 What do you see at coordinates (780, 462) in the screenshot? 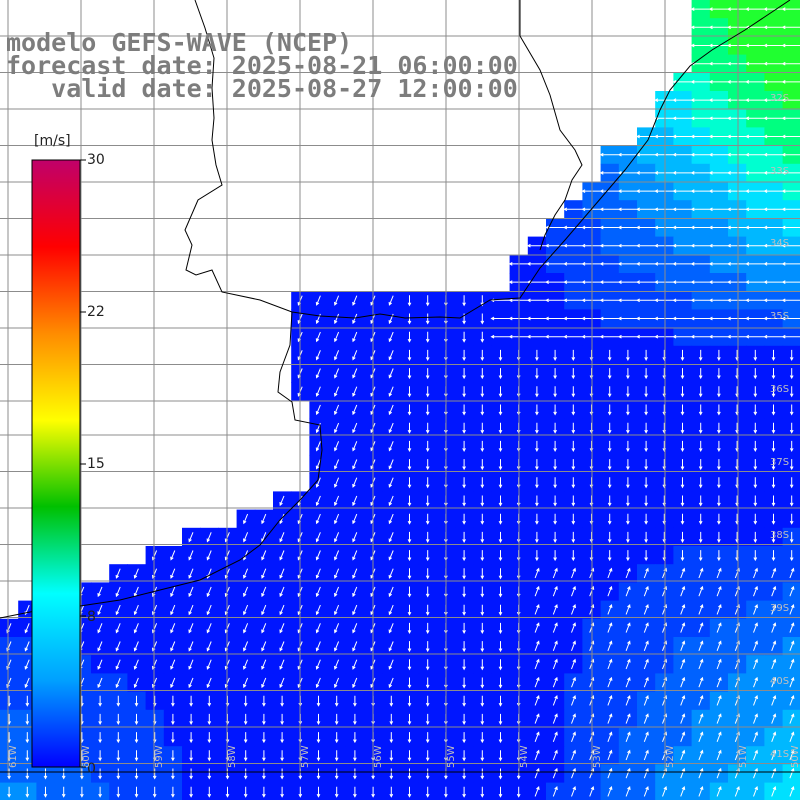
I see `lat-label-37s: 37S` at bounding box center [780, 462].